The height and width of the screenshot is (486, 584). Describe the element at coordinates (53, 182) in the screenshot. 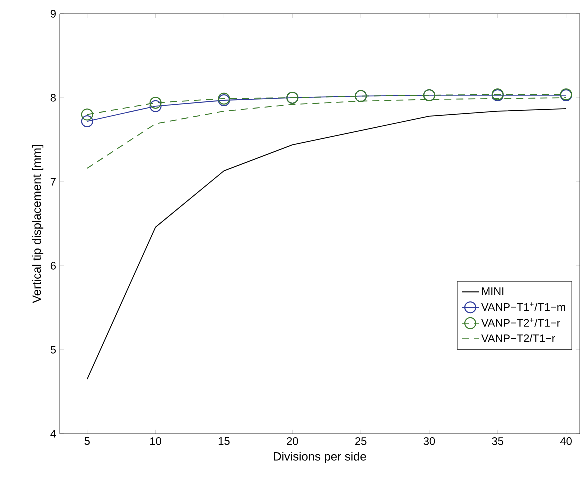

I see `y-tick-label: 7` at that location.